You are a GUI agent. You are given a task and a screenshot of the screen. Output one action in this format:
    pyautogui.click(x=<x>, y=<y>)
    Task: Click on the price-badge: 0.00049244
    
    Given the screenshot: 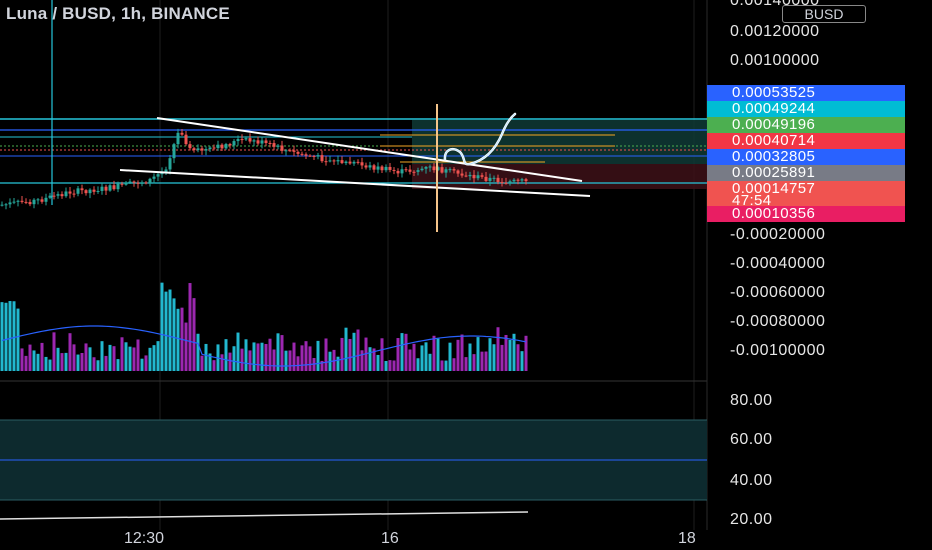 What is the action you would take?
    pyautogui.click(x=806, y=109)
    